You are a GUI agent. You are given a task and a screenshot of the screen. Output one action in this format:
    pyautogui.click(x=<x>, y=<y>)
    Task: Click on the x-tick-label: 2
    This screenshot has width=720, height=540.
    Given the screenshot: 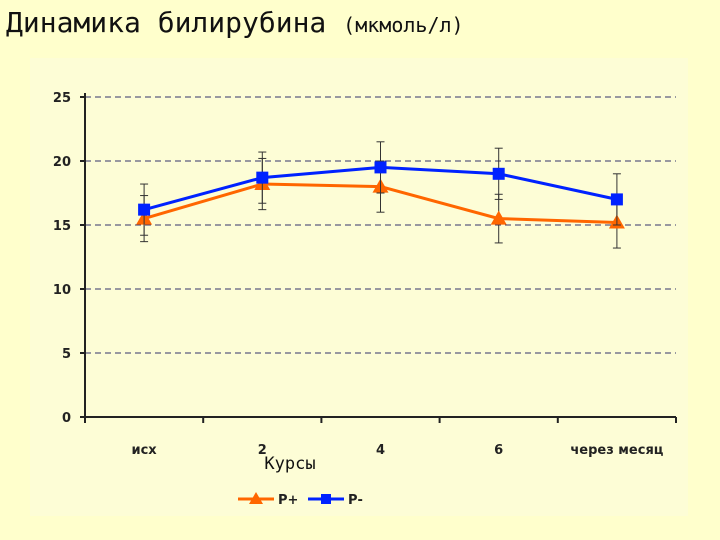 What is the action you would take?
    pyautogui.click(x=262, y=450)
    